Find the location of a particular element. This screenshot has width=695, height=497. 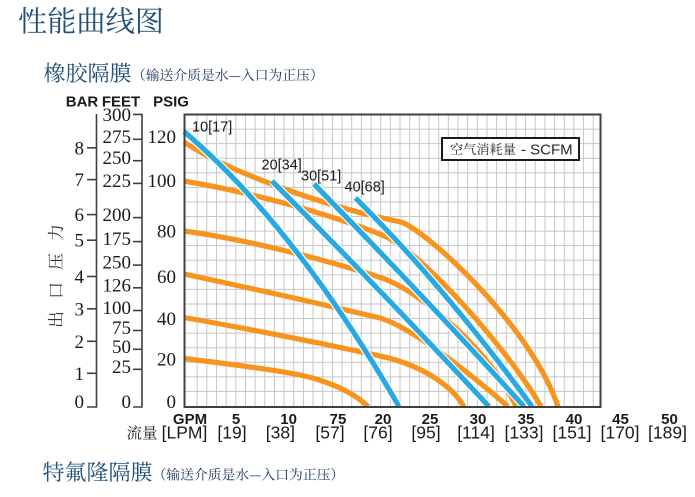

svg-text: 35 is located at coordinates (526, 419).